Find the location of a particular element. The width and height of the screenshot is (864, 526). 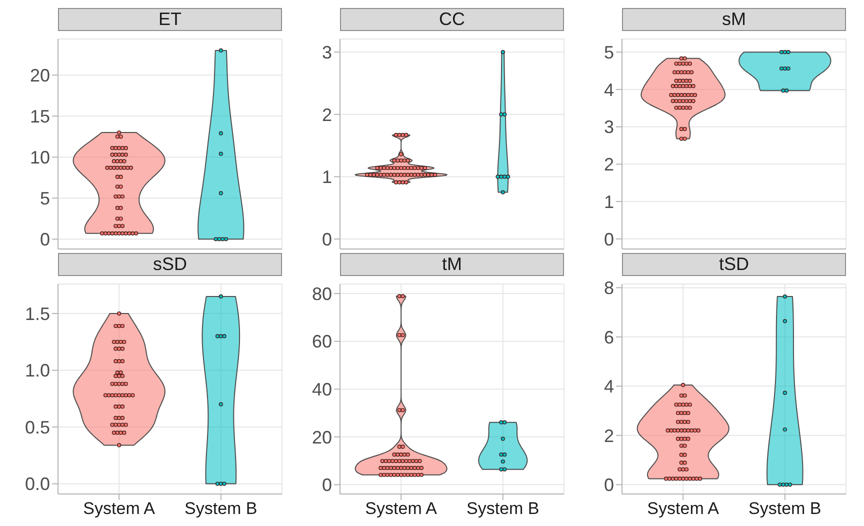

chart-title: ET is located at coordinates (170, 19).